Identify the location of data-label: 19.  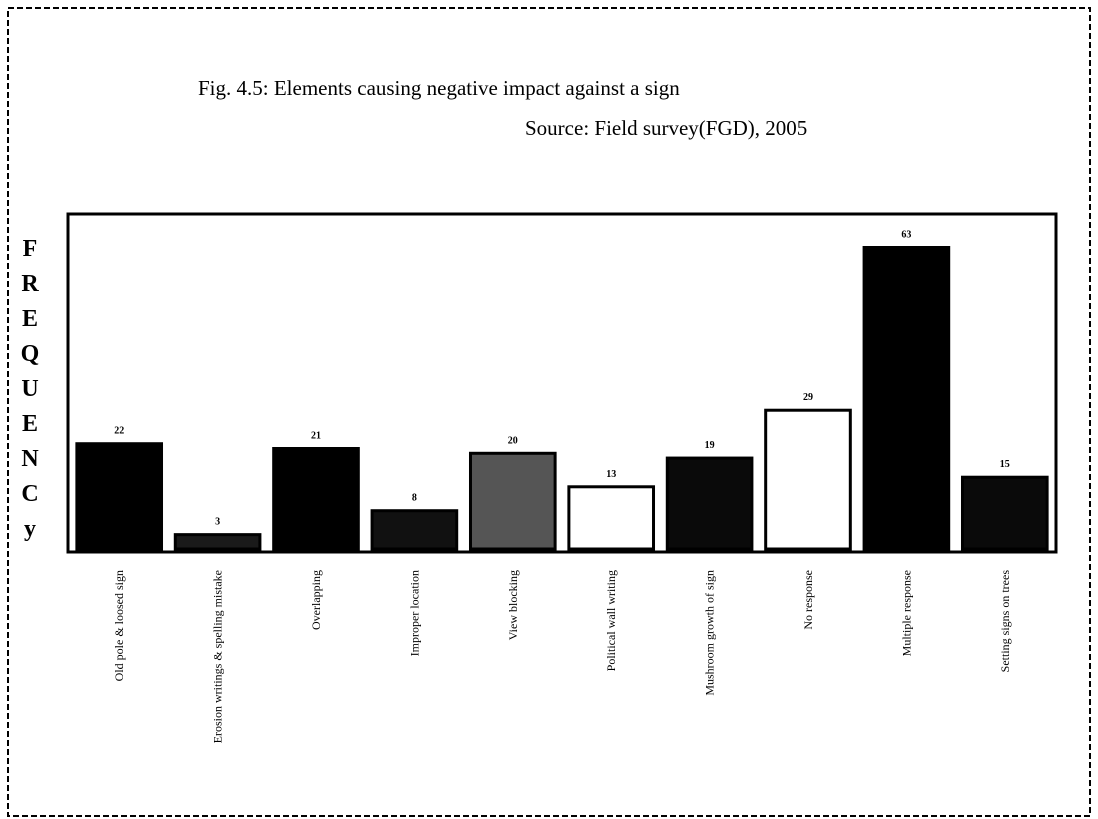
(710, 445).